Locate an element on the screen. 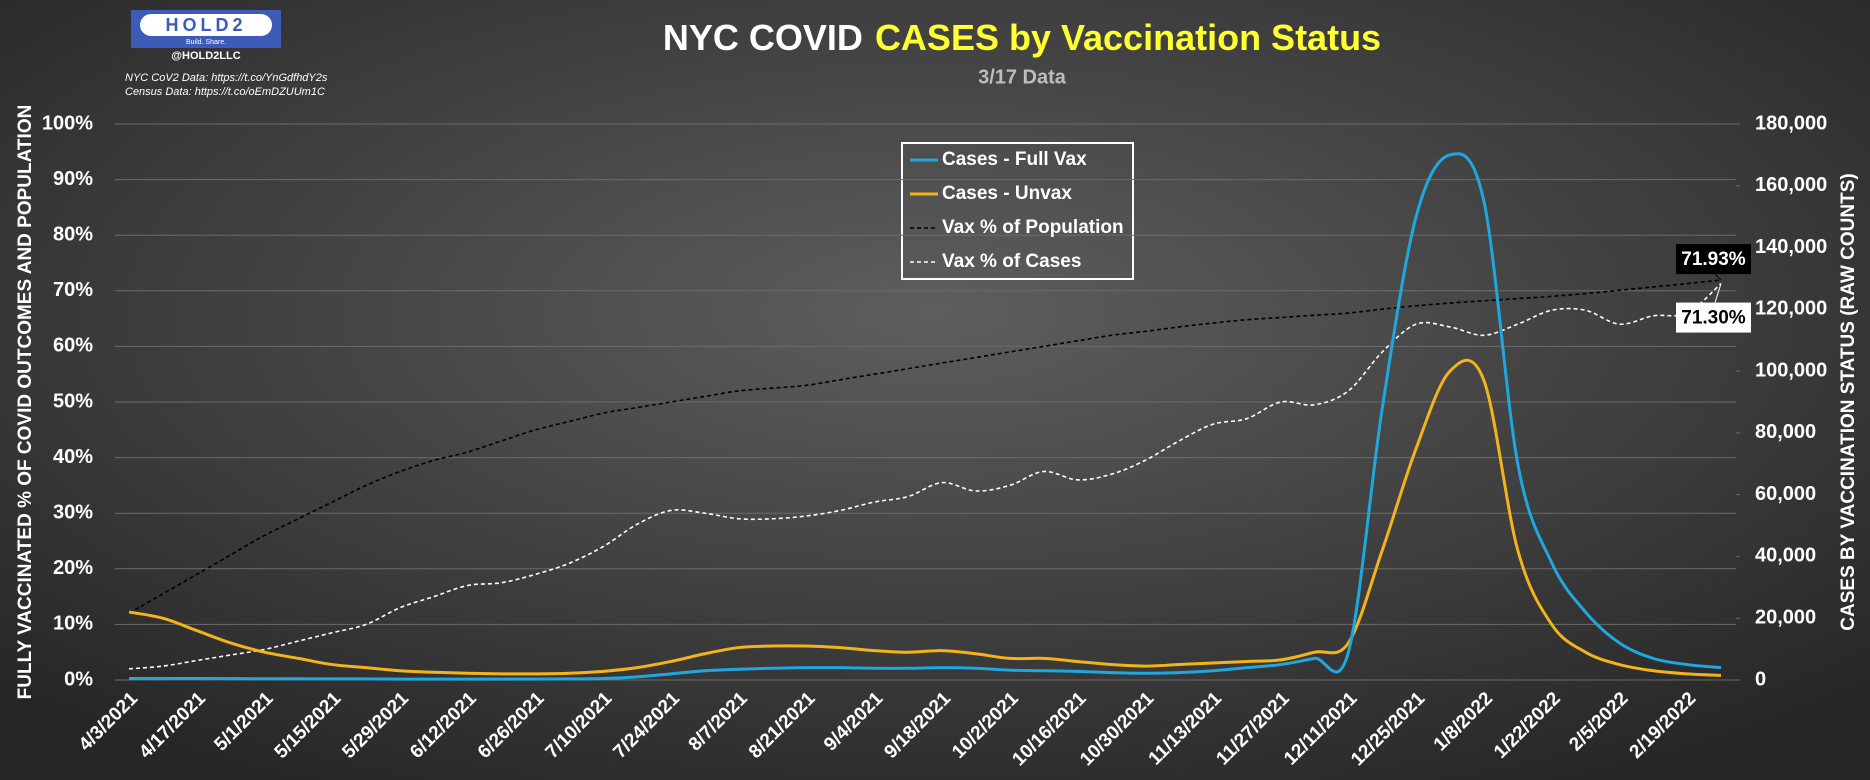 Image resolution: width=1870 pixels, height=780 pixels. y2-tick-label: 20,000 is located at coordinates (1785, 618).